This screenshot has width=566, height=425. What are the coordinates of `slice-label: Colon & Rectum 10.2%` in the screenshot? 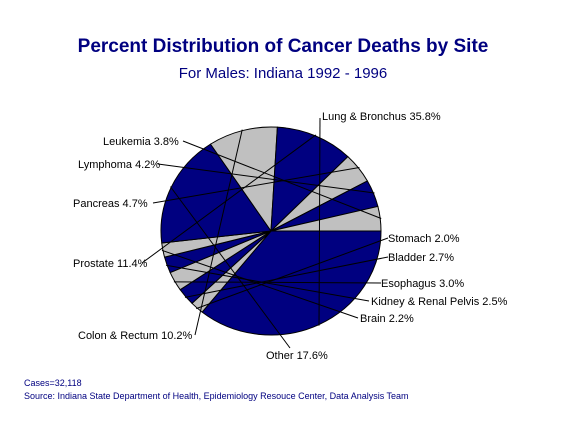 It's located at (135, 336).